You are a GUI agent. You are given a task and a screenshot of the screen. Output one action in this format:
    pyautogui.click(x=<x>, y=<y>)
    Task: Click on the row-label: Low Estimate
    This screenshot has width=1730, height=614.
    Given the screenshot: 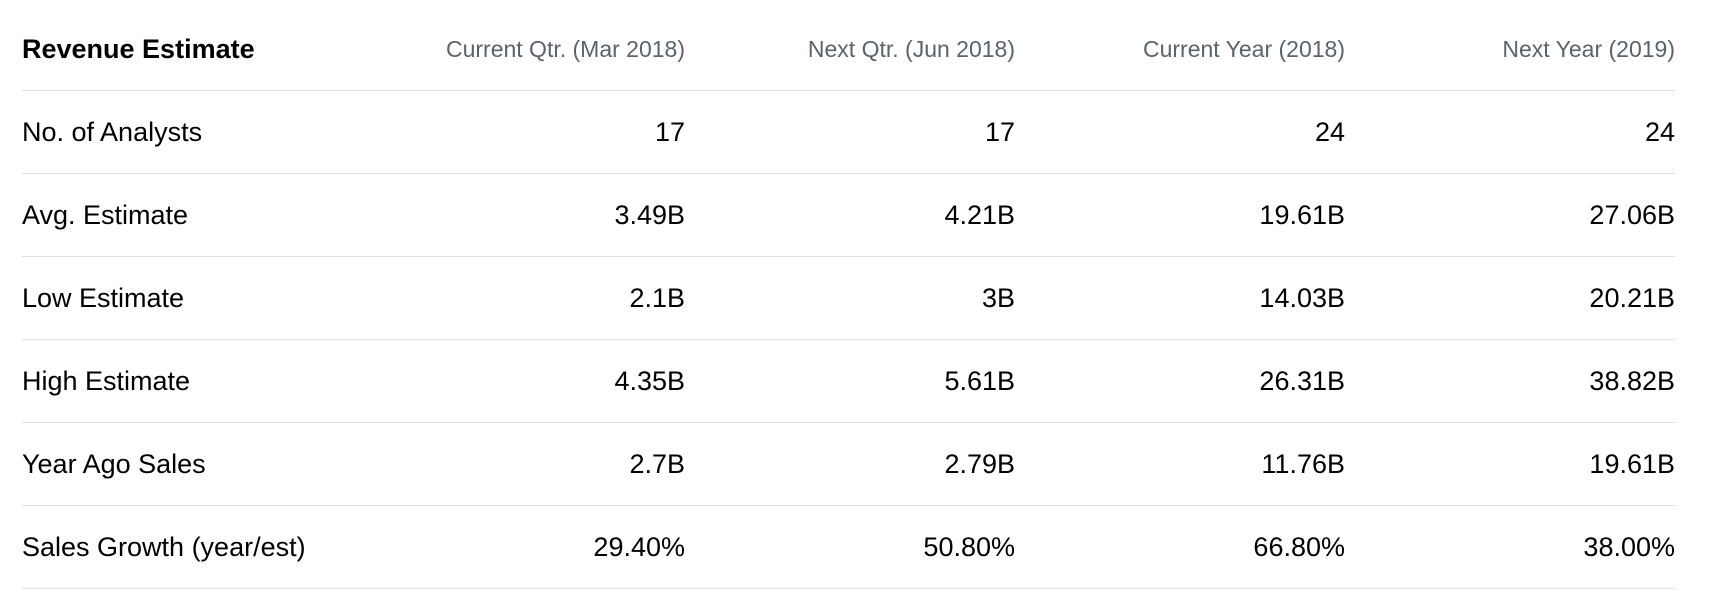 What is the action you would take?
    pyautogui.click(x=188, y=298)
    